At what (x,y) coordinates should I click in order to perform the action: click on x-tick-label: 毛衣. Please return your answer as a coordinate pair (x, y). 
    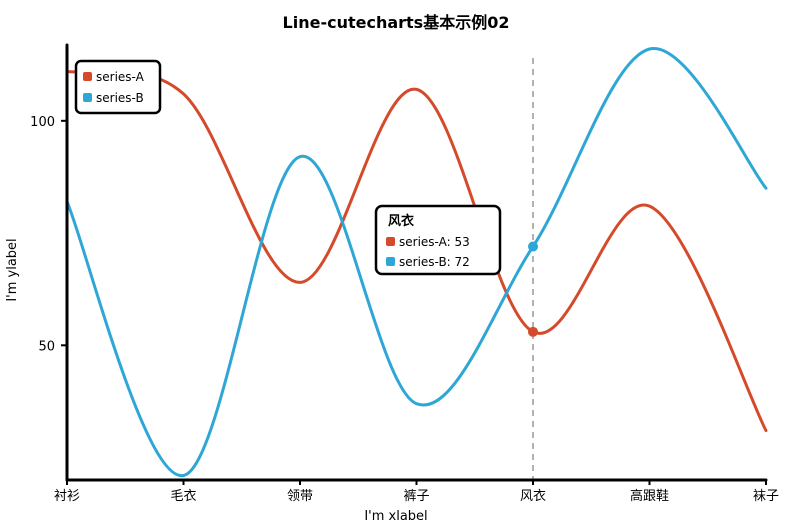
    Looking at the image, I should click on (183, 496).